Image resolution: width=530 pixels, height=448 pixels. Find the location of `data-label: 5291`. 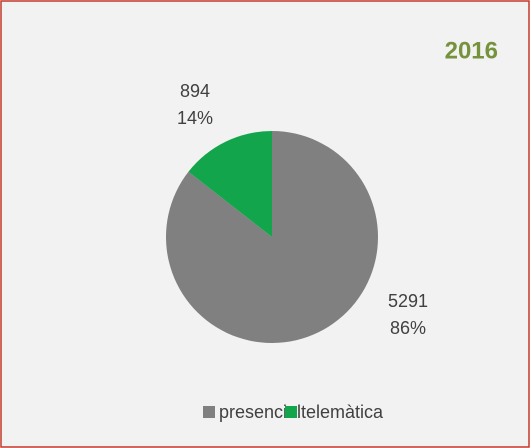

data-label: 5291 is located at coordinates (408, 301).